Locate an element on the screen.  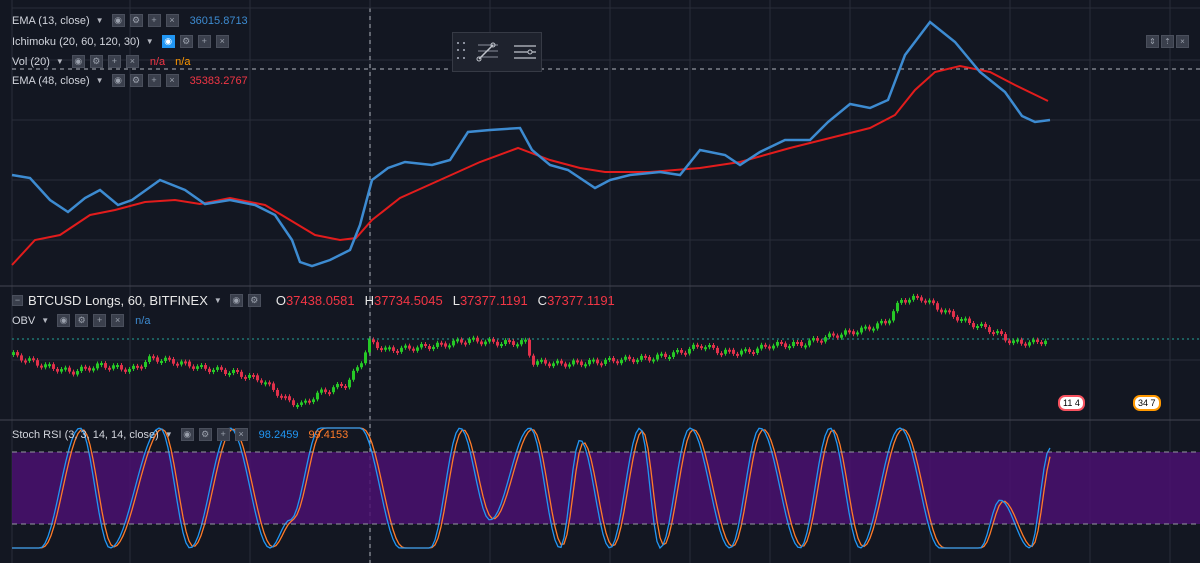
legend-ichimoku-name: Ichimoku (20, 60, 120, 30) is located at coordinates (76, 41).